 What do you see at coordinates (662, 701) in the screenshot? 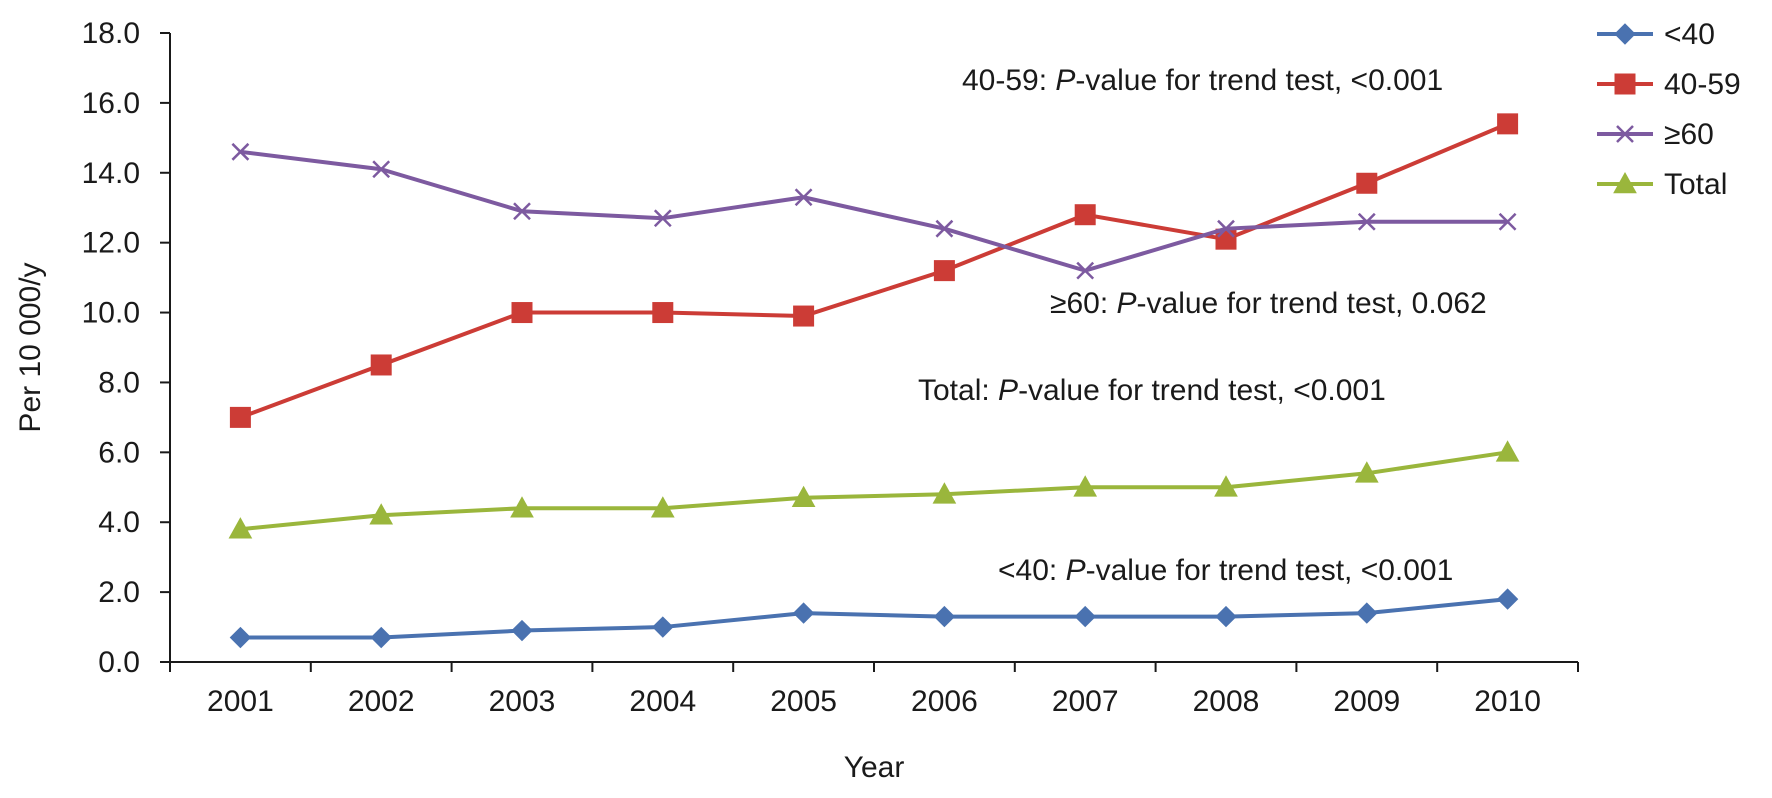
I see `x-tick-label: 2004` at bounding box center [662, 701].